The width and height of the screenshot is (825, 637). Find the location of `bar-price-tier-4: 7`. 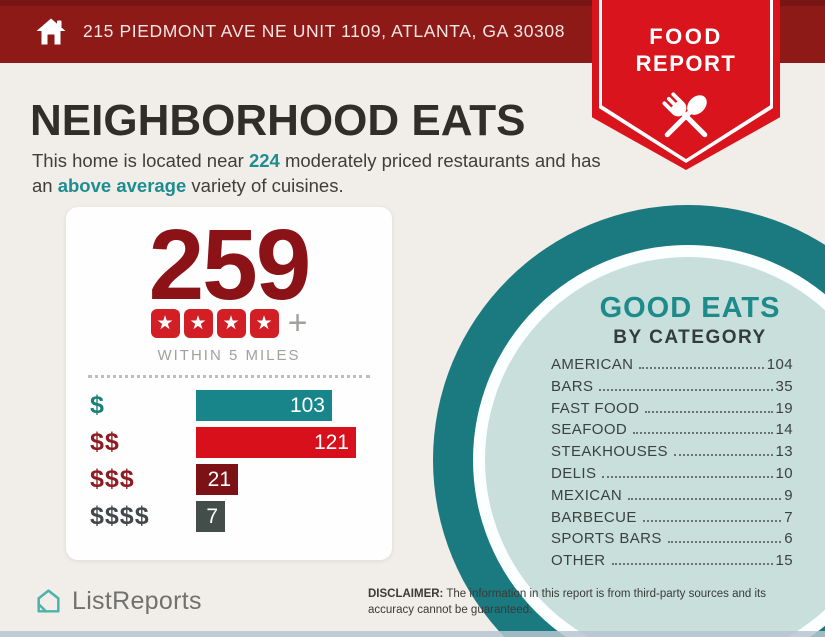

bar-price-tier-4: 7 is located at coordinates (210, 516).